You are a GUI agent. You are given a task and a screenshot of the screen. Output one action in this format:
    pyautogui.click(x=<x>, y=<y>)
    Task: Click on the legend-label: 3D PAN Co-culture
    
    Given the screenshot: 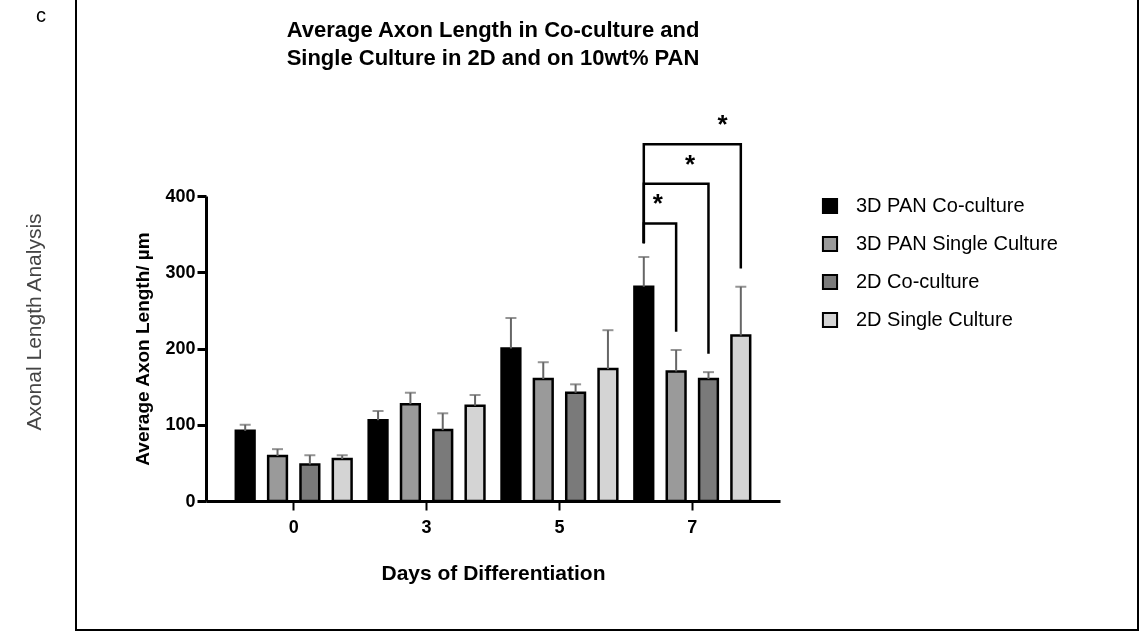 What is the action you would take?
    pyautogui.click(x=940, y=205)
    